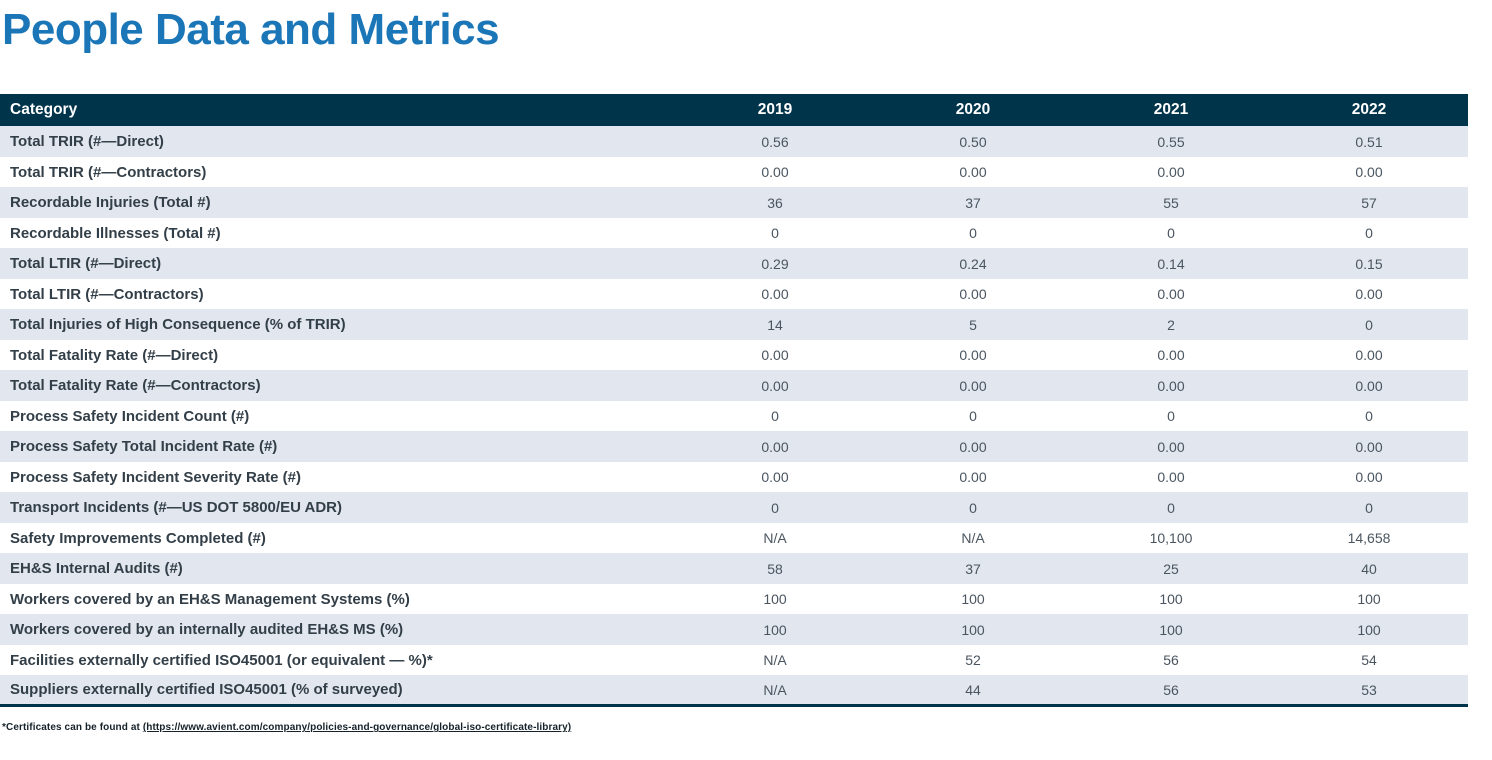 The image size is (1492, 760). I want to click on value-cell: 25, so click(1171, 568).